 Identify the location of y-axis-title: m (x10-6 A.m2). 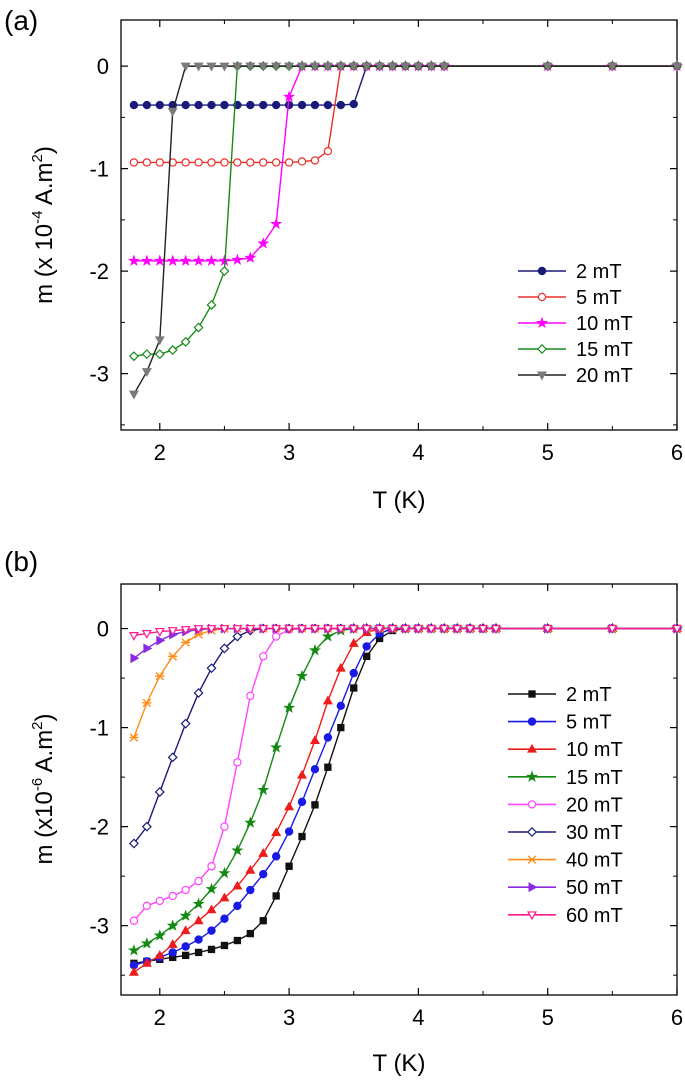
(43, 788).